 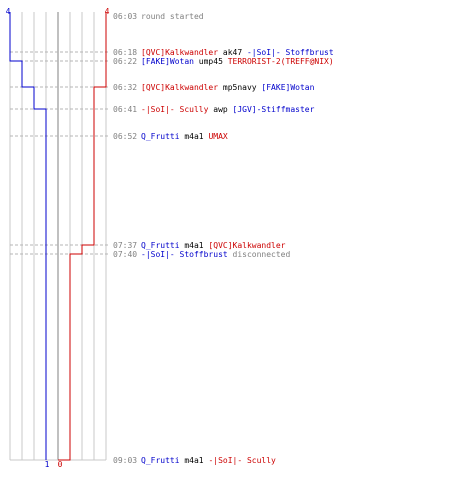 I want to click on event-text: -|SoI|- Scully awp [JGV]-Stiffmaster, so click(x=228, y=109).